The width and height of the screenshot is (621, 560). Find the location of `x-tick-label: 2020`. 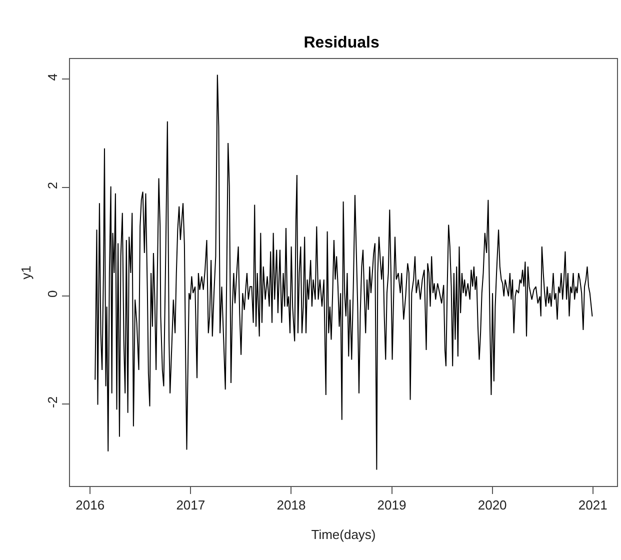

x-tick-label: 2020 is located at coordinates (492, 505).